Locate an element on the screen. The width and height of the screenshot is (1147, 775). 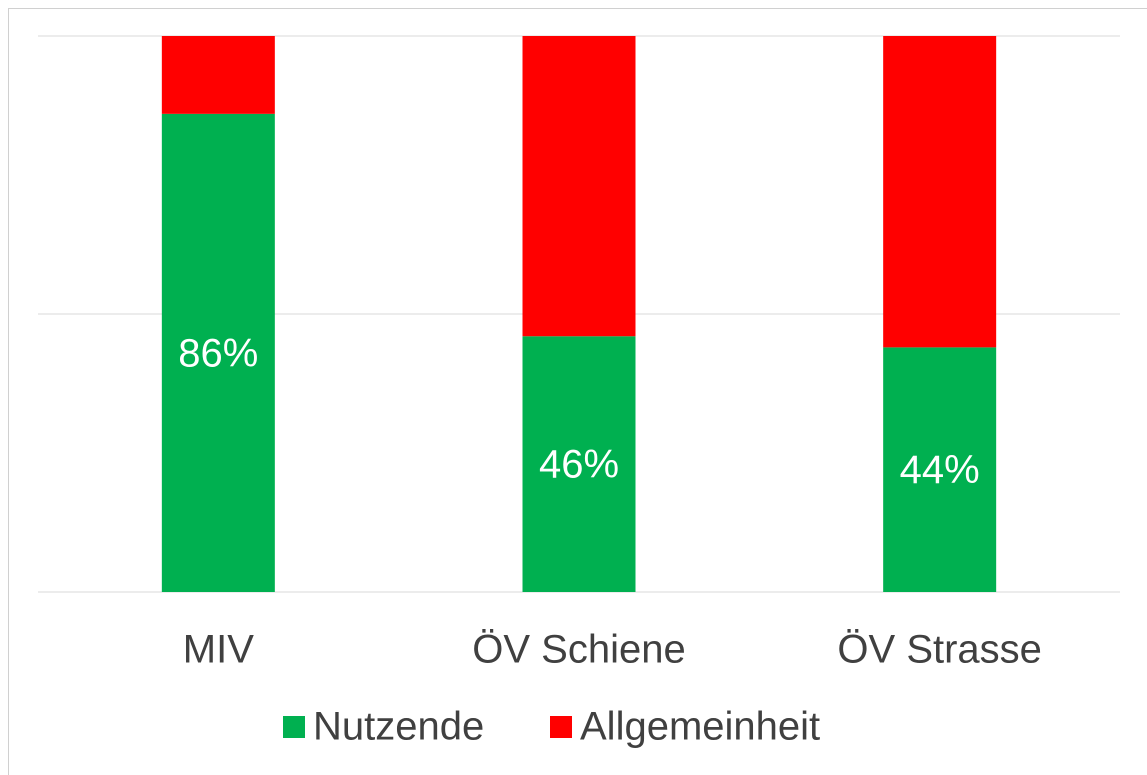
x-tick-label: MIV is located at coordinates (218, 650).